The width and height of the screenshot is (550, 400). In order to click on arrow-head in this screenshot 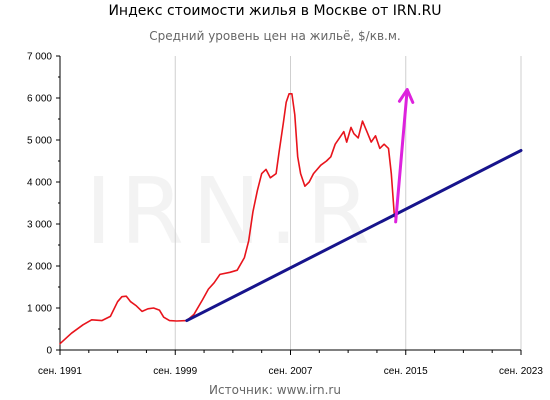, I will do `click(406, 96)`.